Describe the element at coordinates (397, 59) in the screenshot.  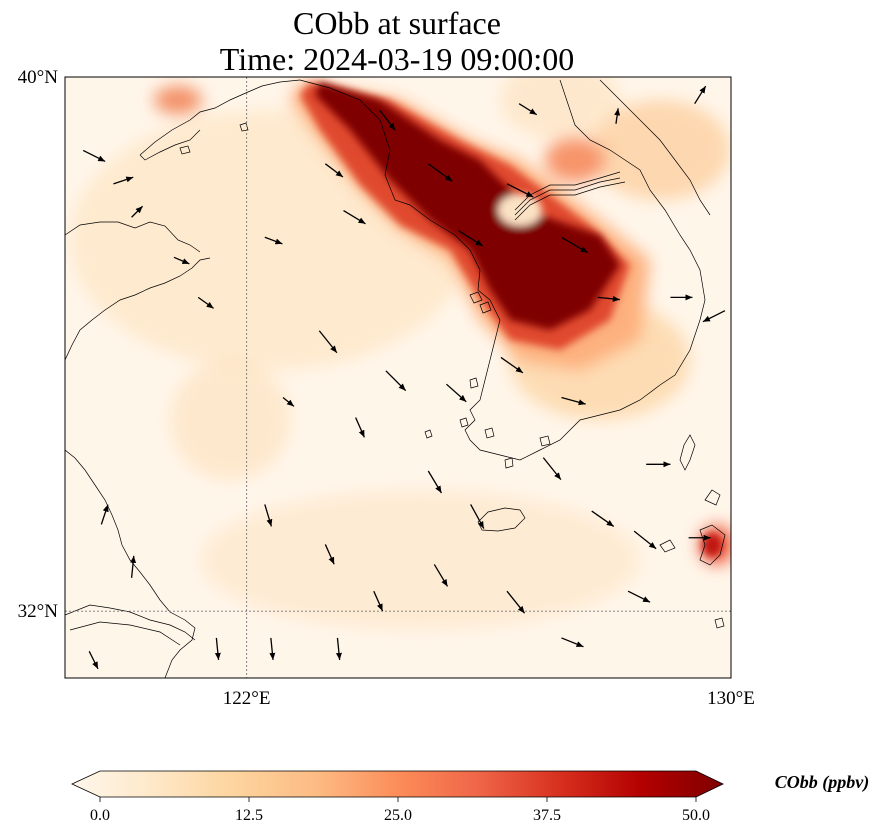
I see `title-line-2: Time: 2024-03-19 09:00:00` at that location.